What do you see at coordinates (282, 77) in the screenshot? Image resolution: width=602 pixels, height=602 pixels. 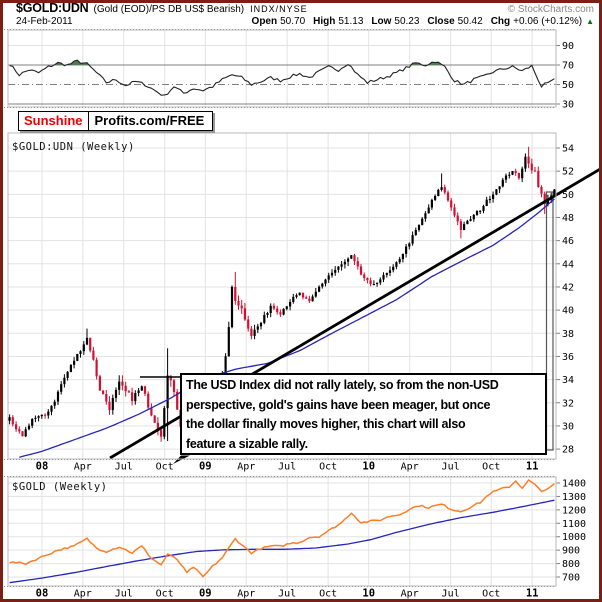 I see `oscillator-line` at bounding box center [282, 77].